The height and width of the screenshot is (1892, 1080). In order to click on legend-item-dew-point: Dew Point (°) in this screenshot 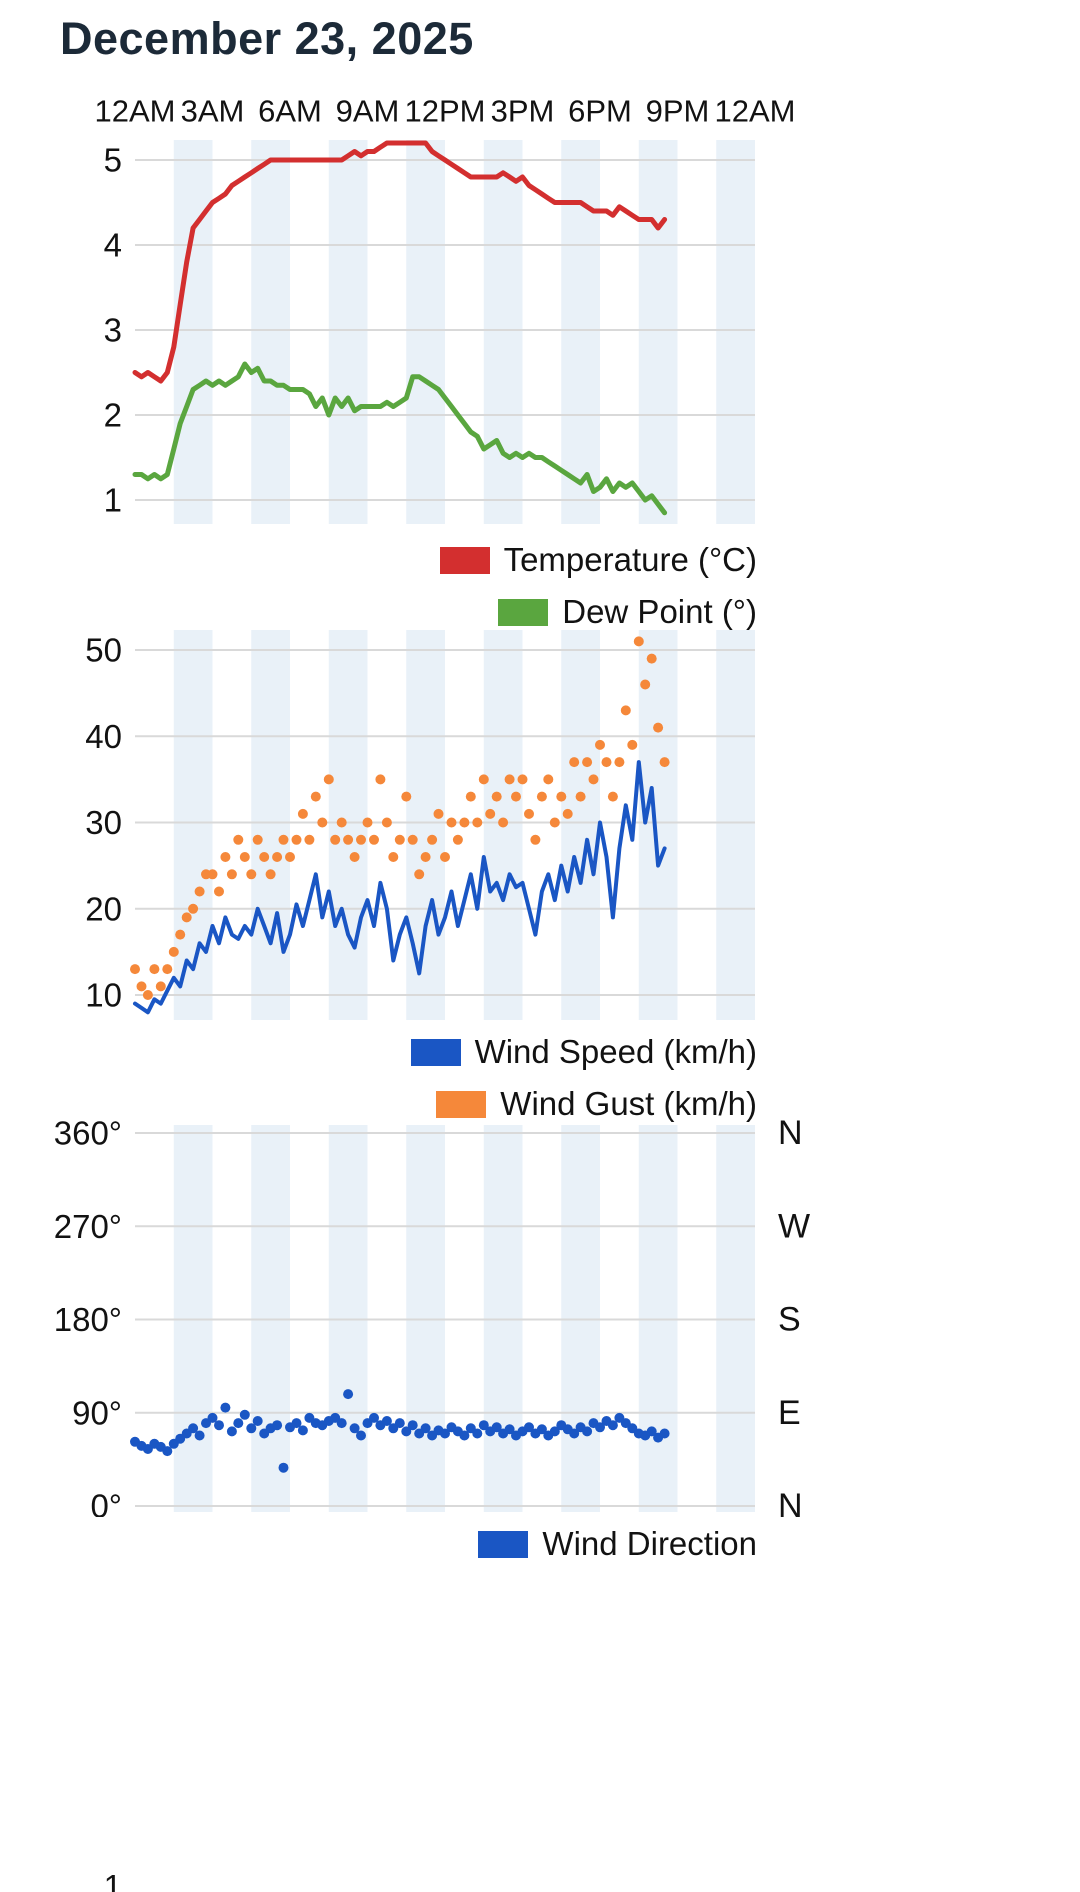, I will do `click(627, 612)`.